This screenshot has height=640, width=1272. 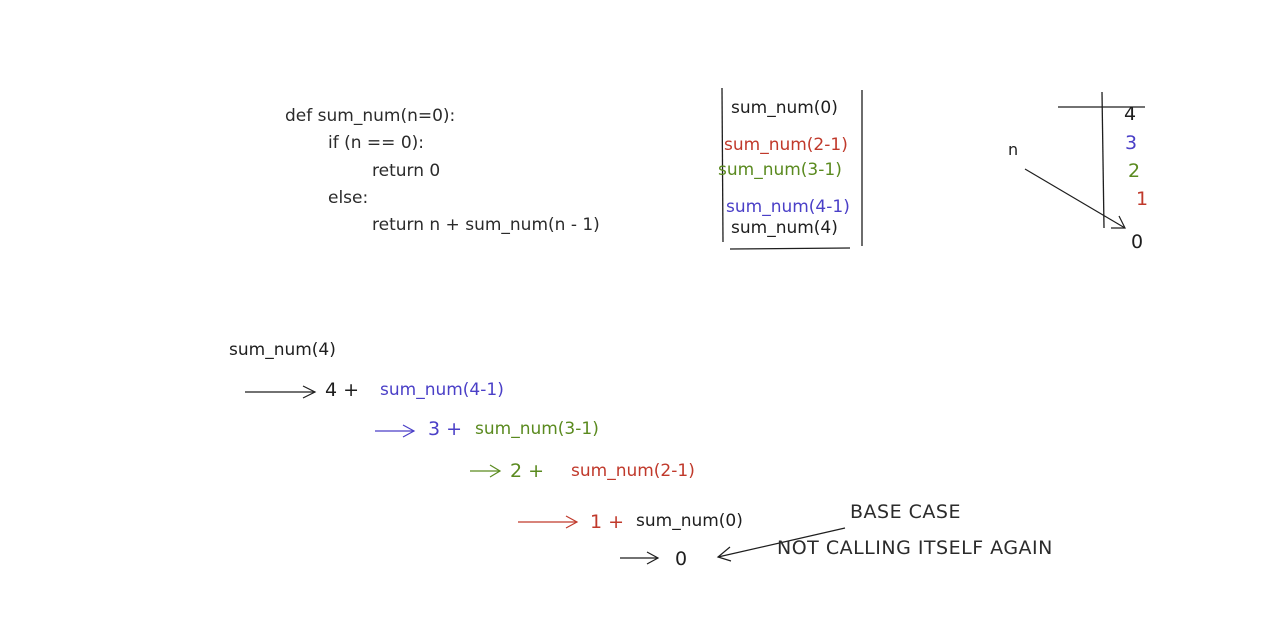 I want to click on stack-frame: sum_num(3-1), so click(x=780, y=170).